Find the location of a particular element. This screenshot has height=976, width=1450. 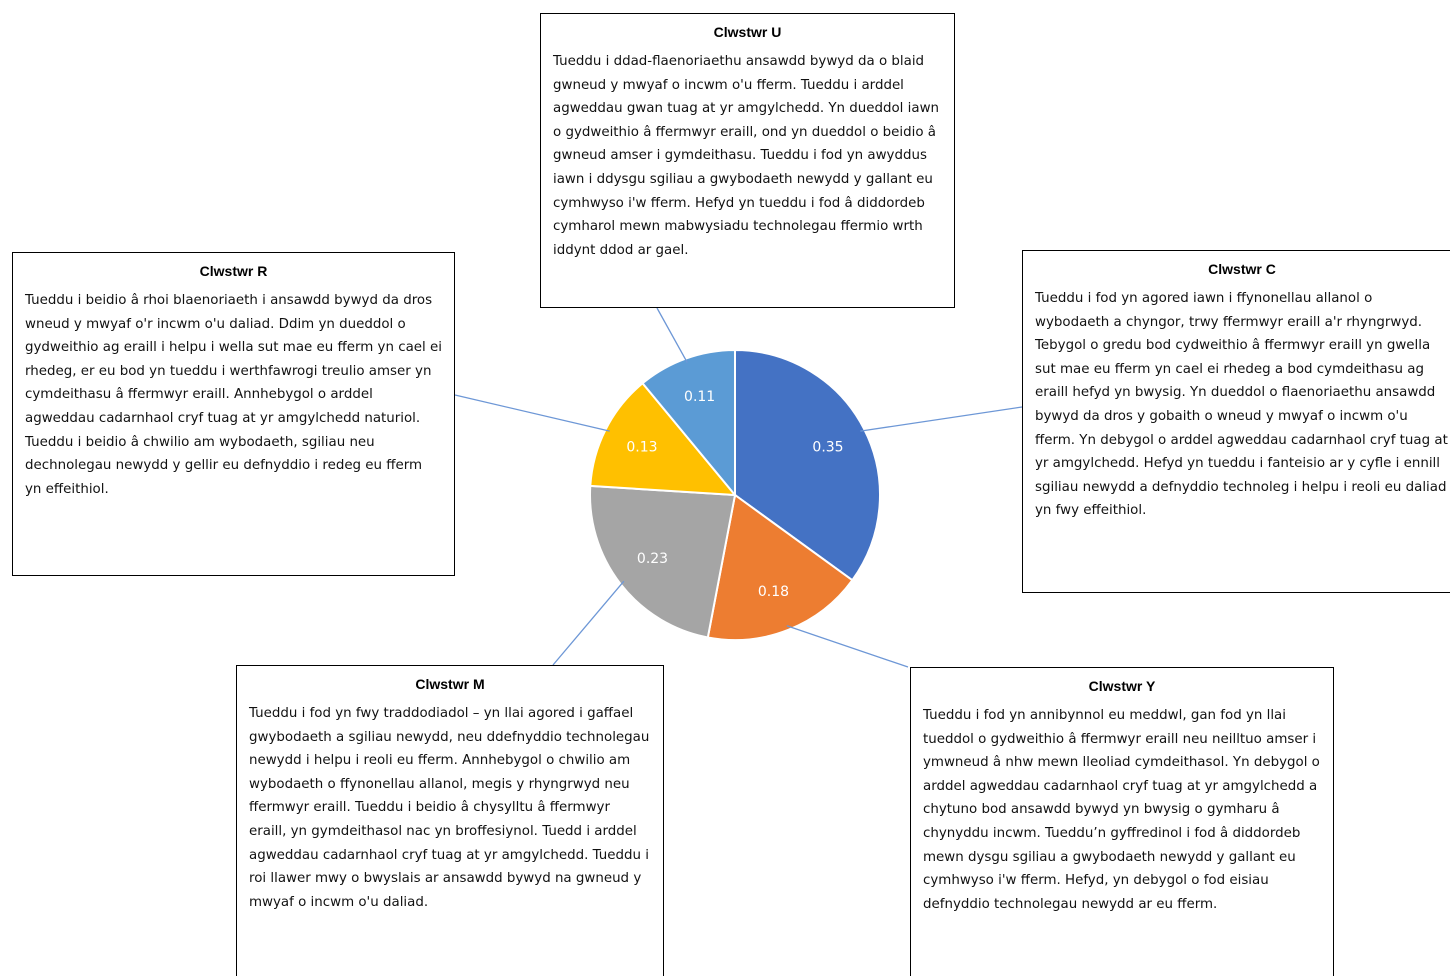

data-label: 0.23 is located at coordinates (652, 559).